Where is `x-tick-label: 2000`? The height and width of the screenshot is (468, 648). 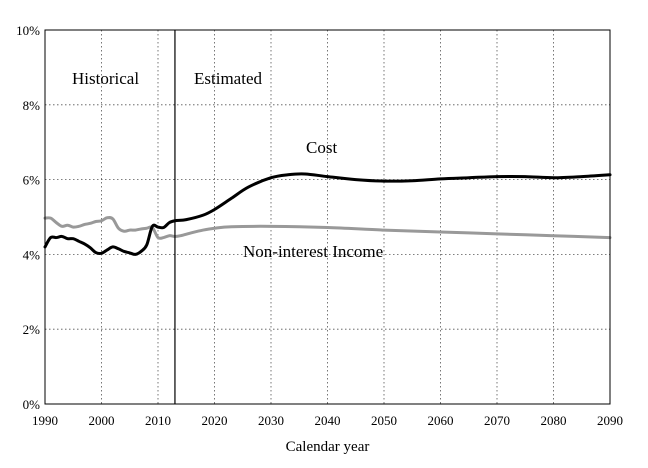
x-tick-label: 2000 is located at coordinates (102, 420).